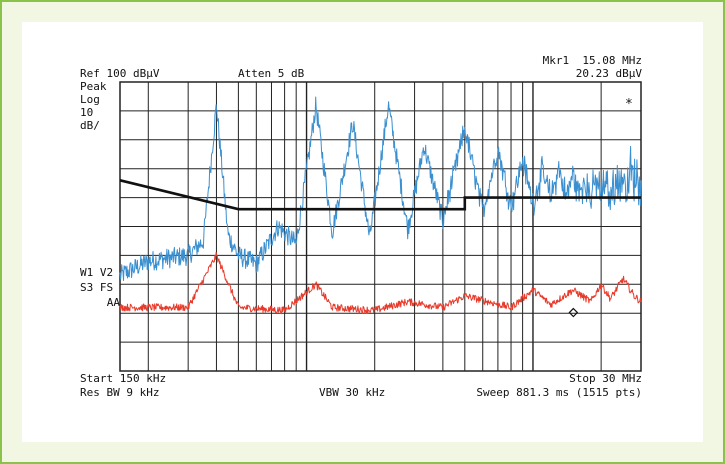 This screenshot has width=725, height=464. What do you see at coordinates (97, 287) in the screenshot?
I see `trace-info-line2: S3 FS` at bounding box center [97, 287].